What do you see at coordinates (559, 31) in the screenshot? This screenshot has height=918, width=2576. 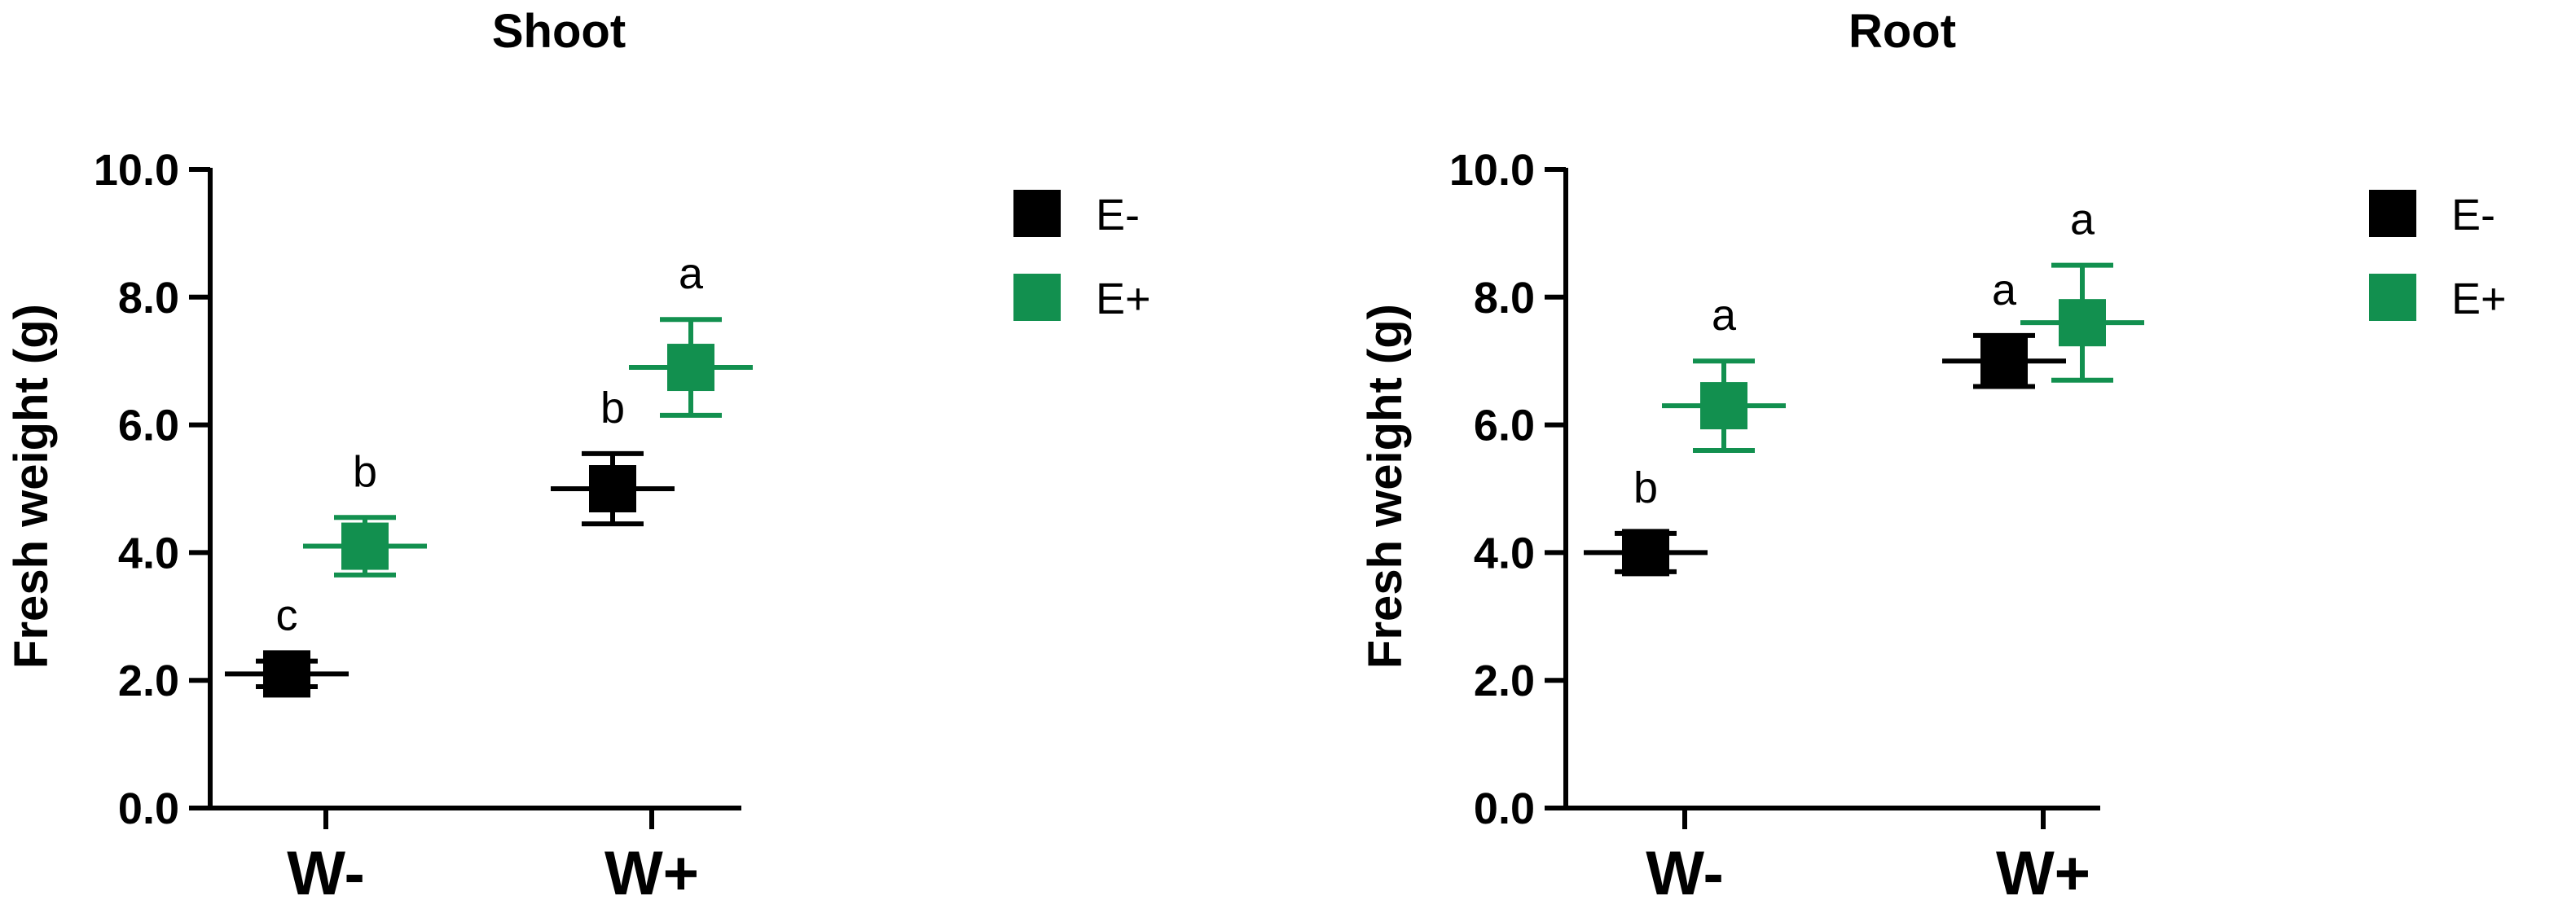 I see `panel-title: Shoot` at bounding box center [559, 31].